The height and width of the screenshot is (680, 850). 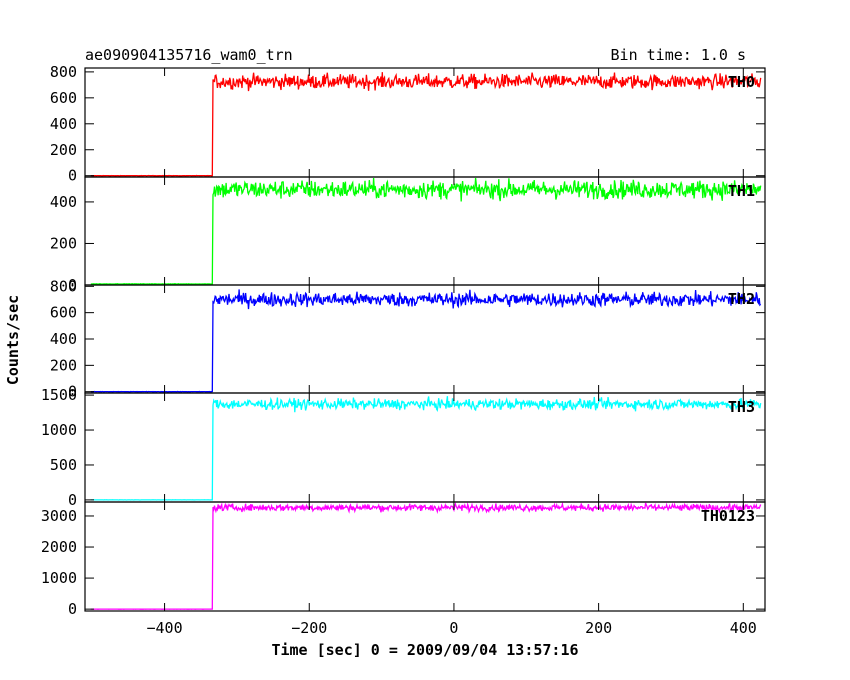 What do you see at coordinates (189, 55) in the screenshot?
I see `chart-title: ae090904135716_wam0_trn` at bounding box center [189, 55].